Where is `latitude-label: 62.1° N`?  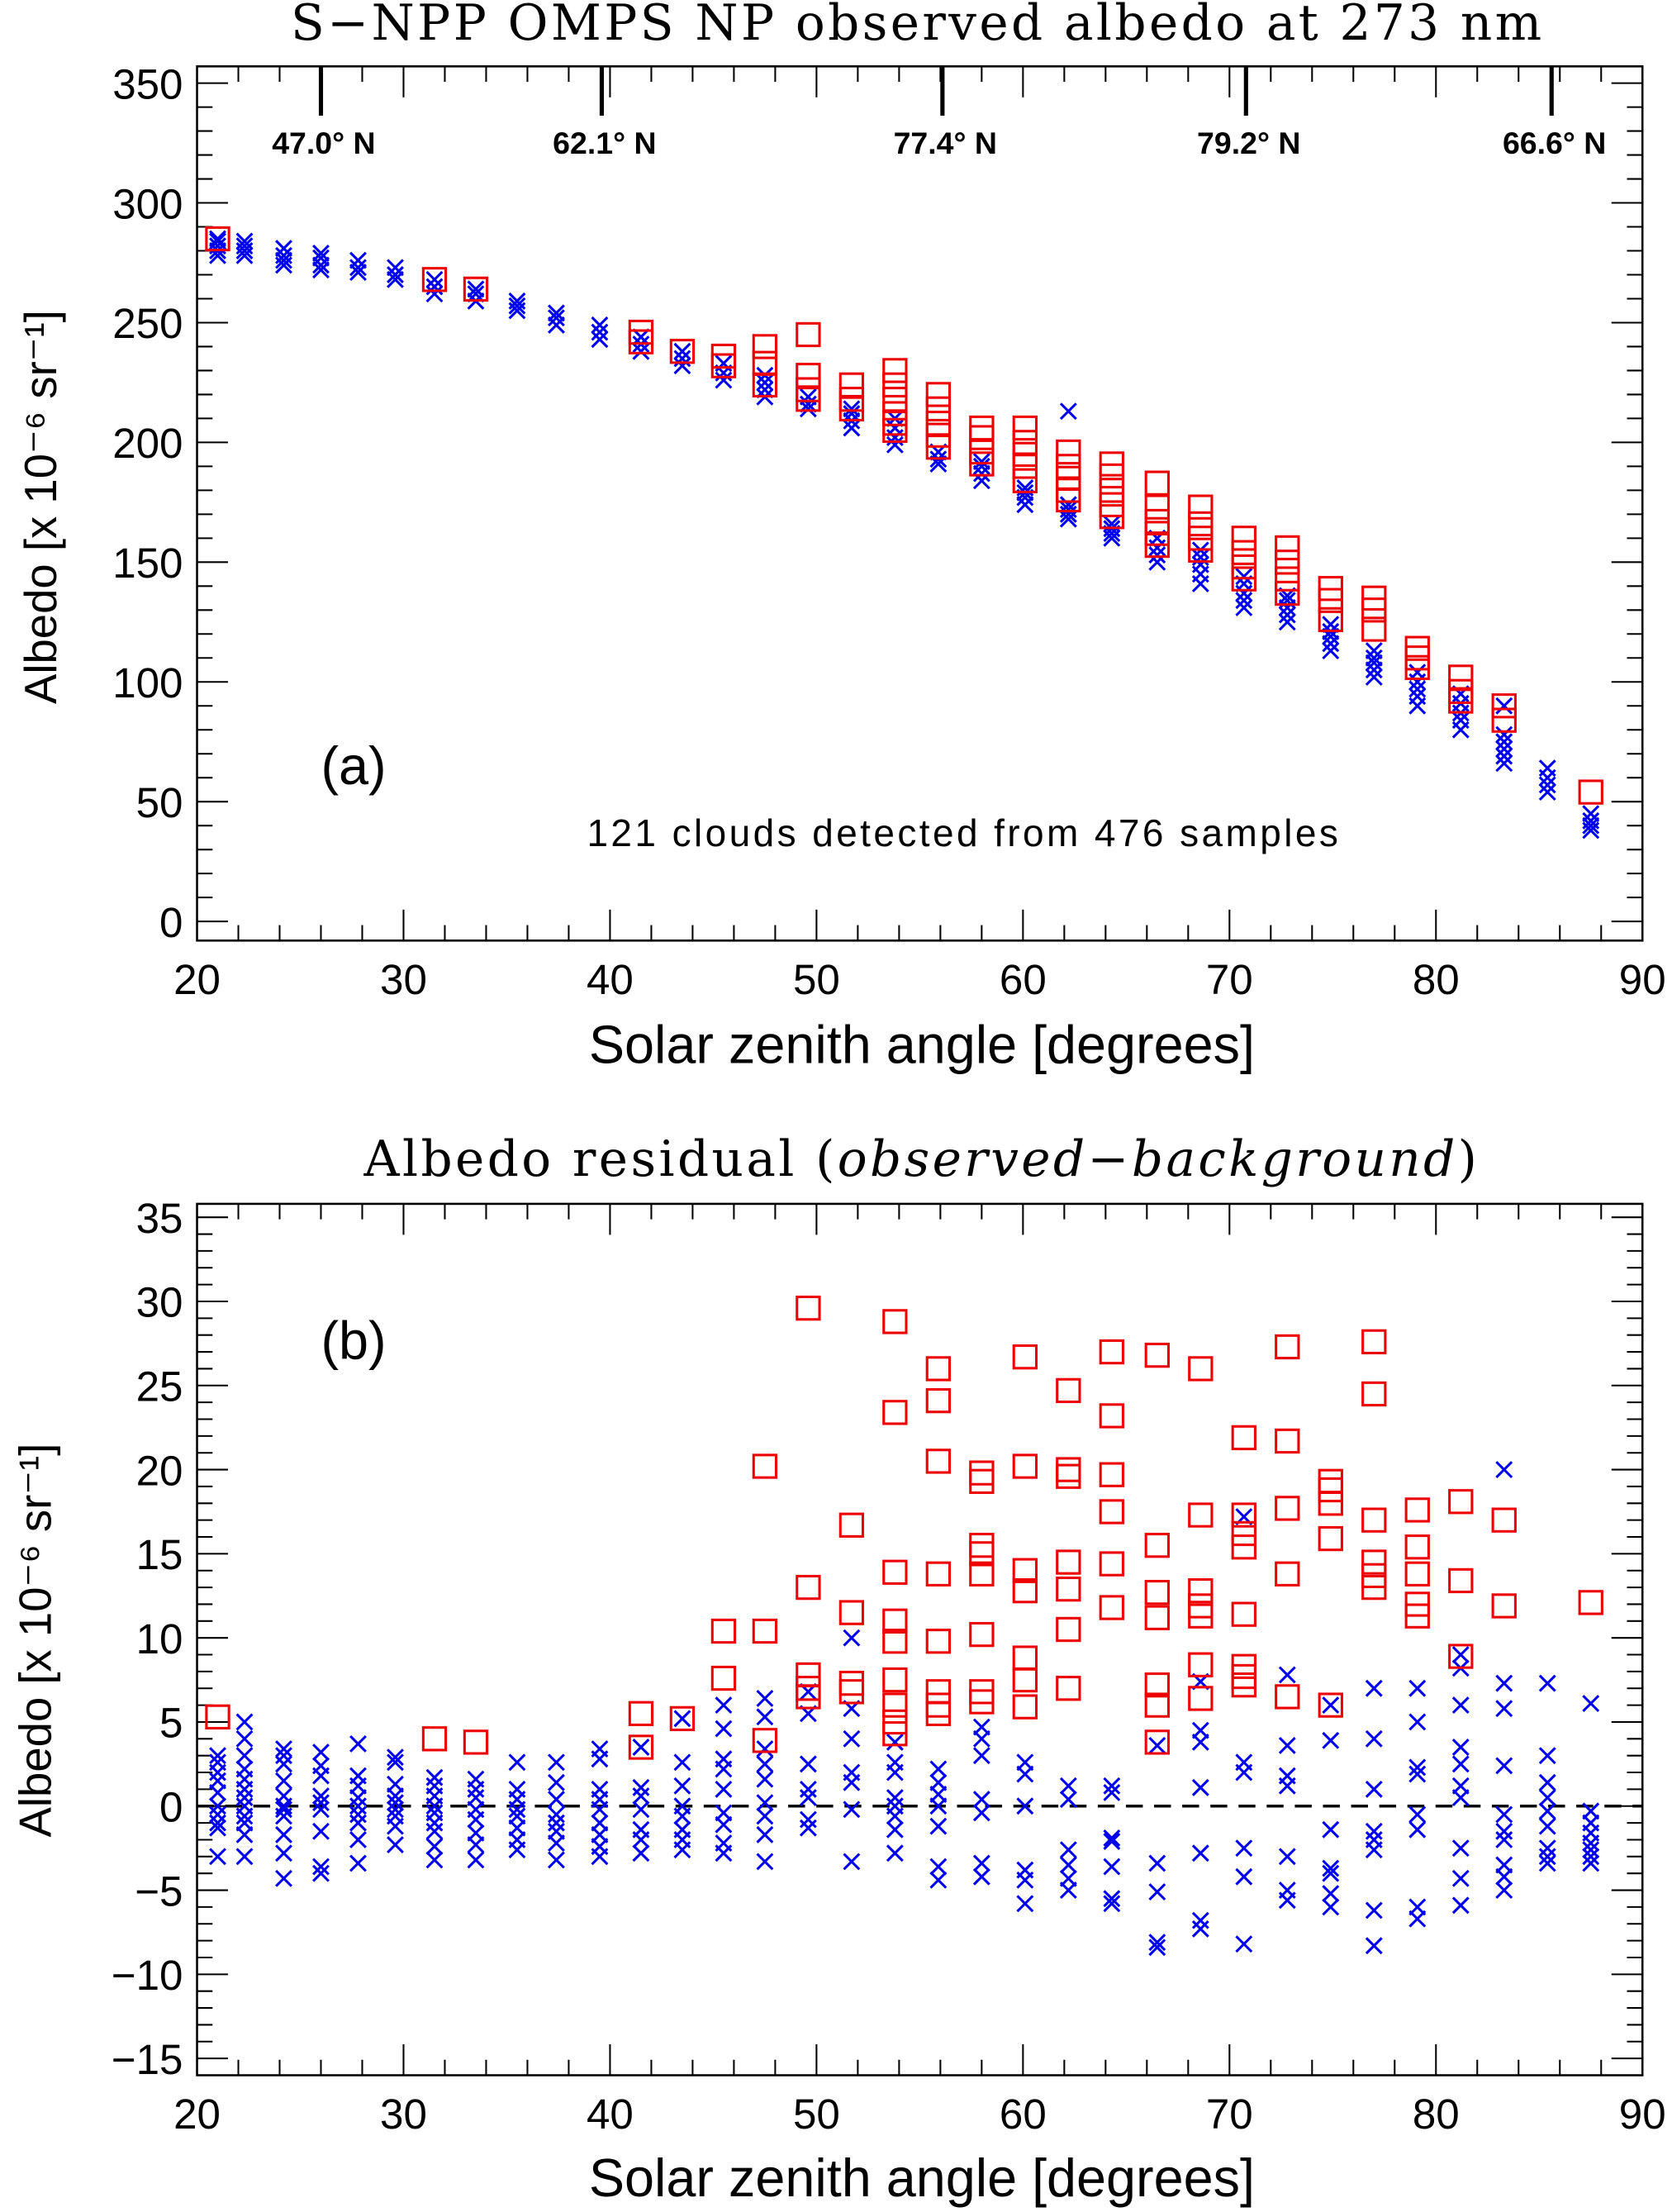 latitude-label: 62.1° N is located at coordinates (604, 143).